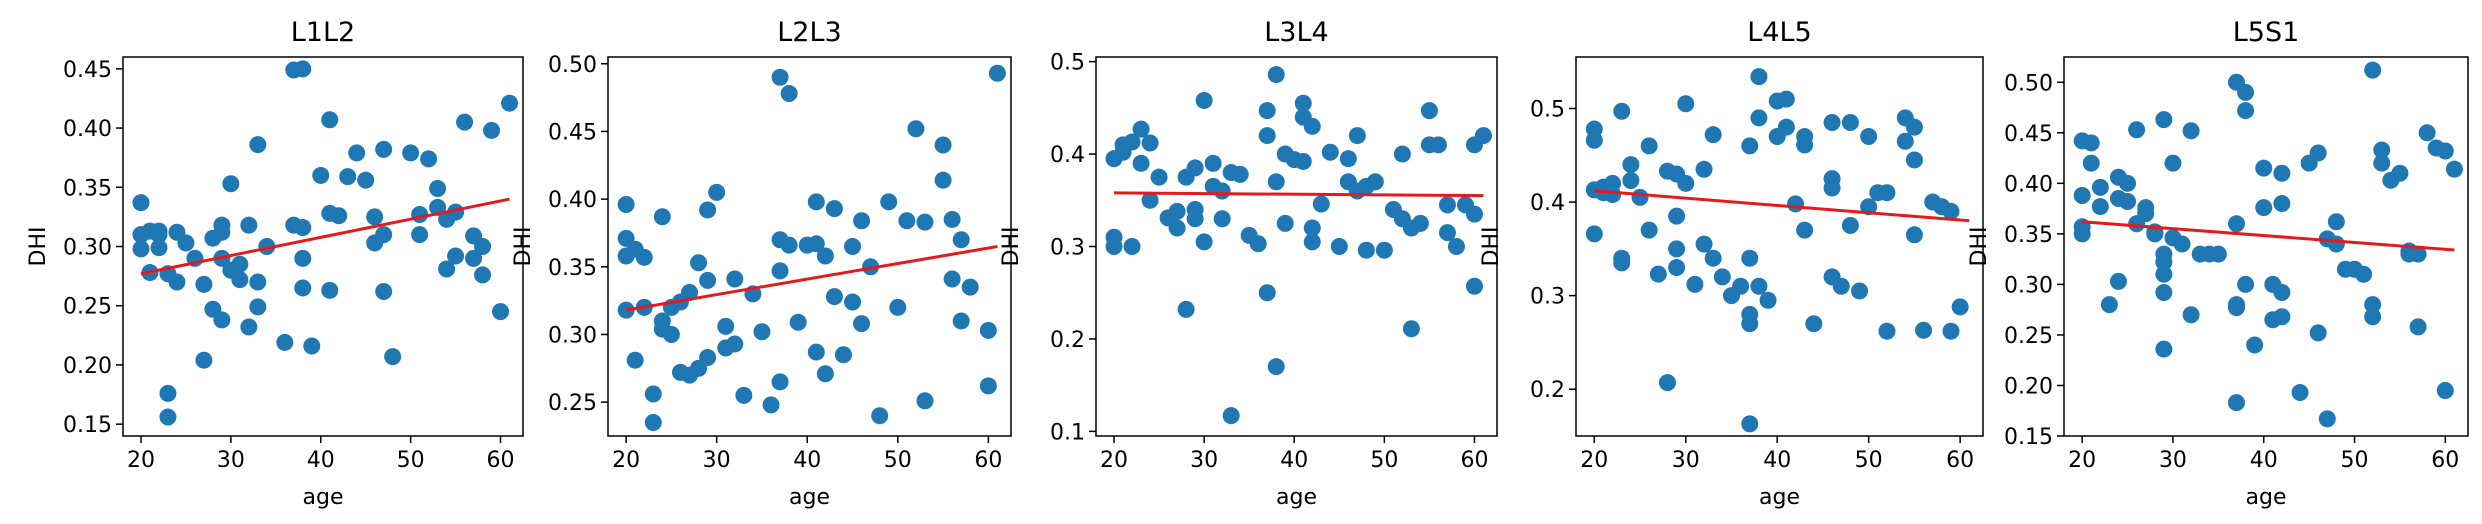 Image resolution: width=2482 pixels, height=524 pixels. What do you see at coordinates (1067, 63) in the screenshot?
I see `y-tick-label: 0.5` at bounding box center [1067, 63].